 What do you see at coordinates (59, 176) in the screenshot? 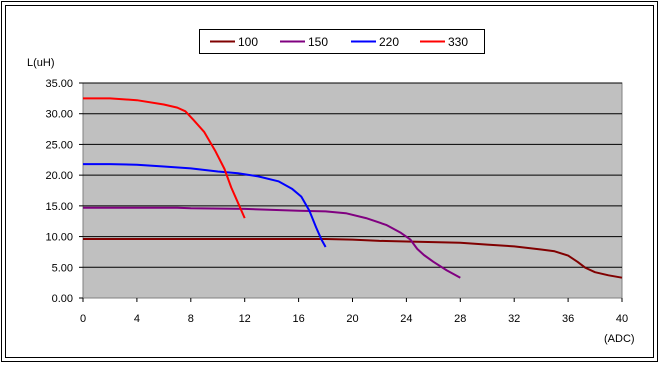
I see `y-tick-label: 20.00` at bounding box center [59, 176].